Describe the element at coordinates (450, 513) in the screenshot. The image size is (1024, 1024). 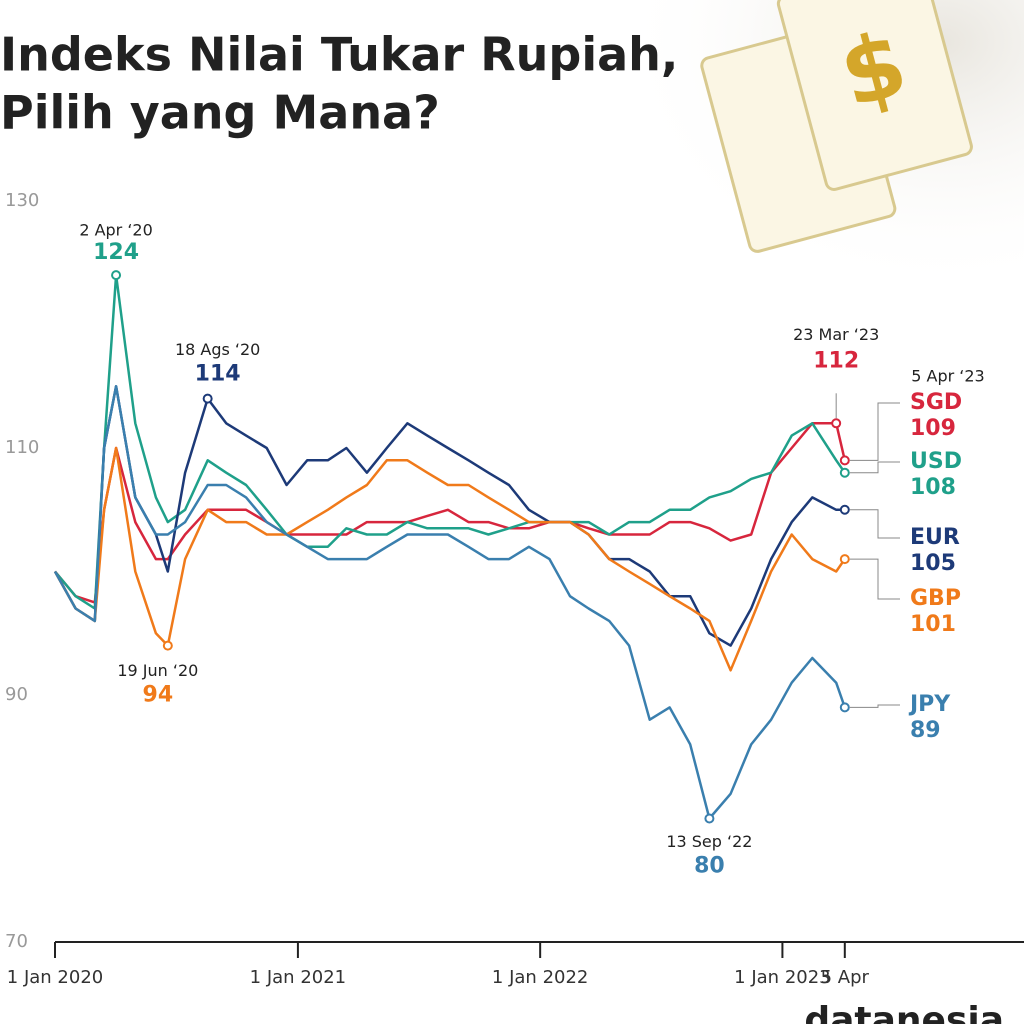
I see `series-line` at that location.